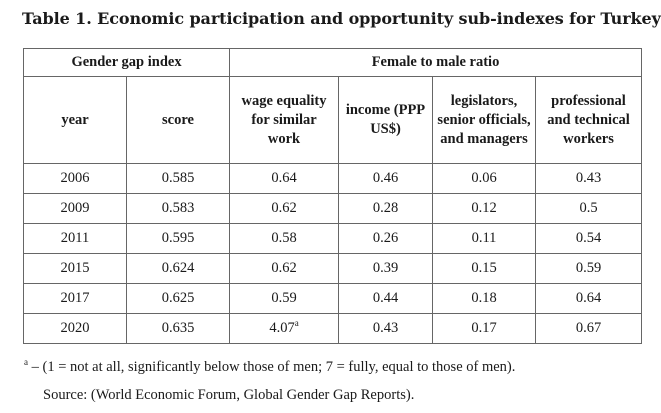 The width and height of the screenshot is (661, 413). I want to click on cell-value: 2006, so click(75, 178).